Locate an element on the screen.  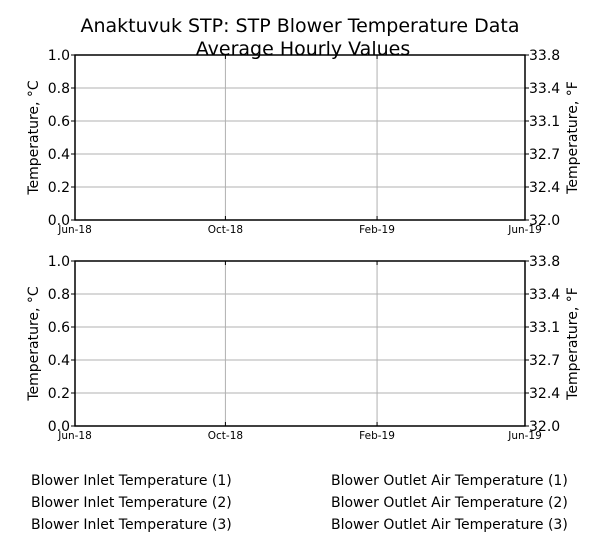
legend-entry-inlet-3: Blower Inlet Temperature (3) is located at coordinates (131, 525).